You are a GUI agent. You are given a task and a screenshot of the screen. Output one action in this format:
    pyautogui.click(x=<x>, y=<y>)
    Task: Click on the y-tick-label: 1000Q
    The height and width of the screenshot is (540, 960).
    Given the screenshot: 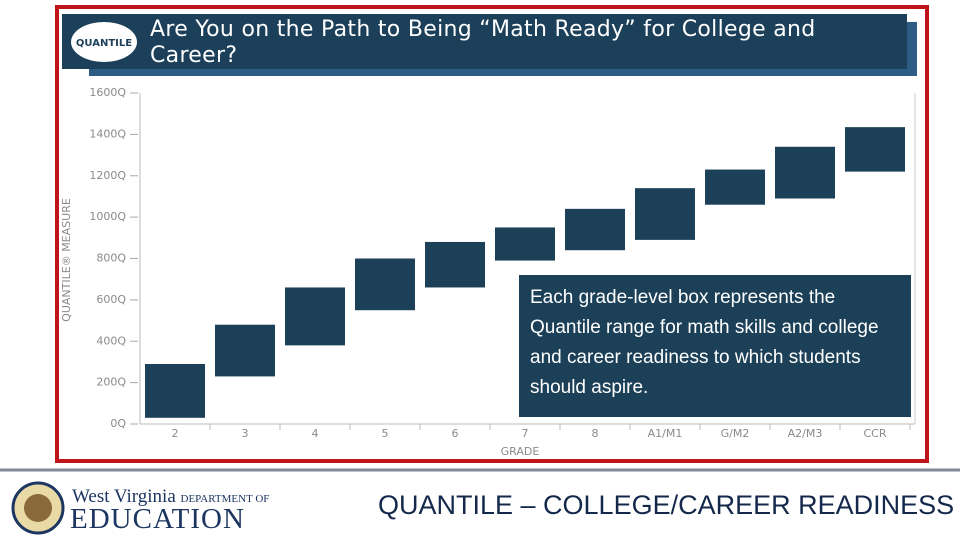 What is the action you would take?
    pyautogui.click(x=107, y=216)
    